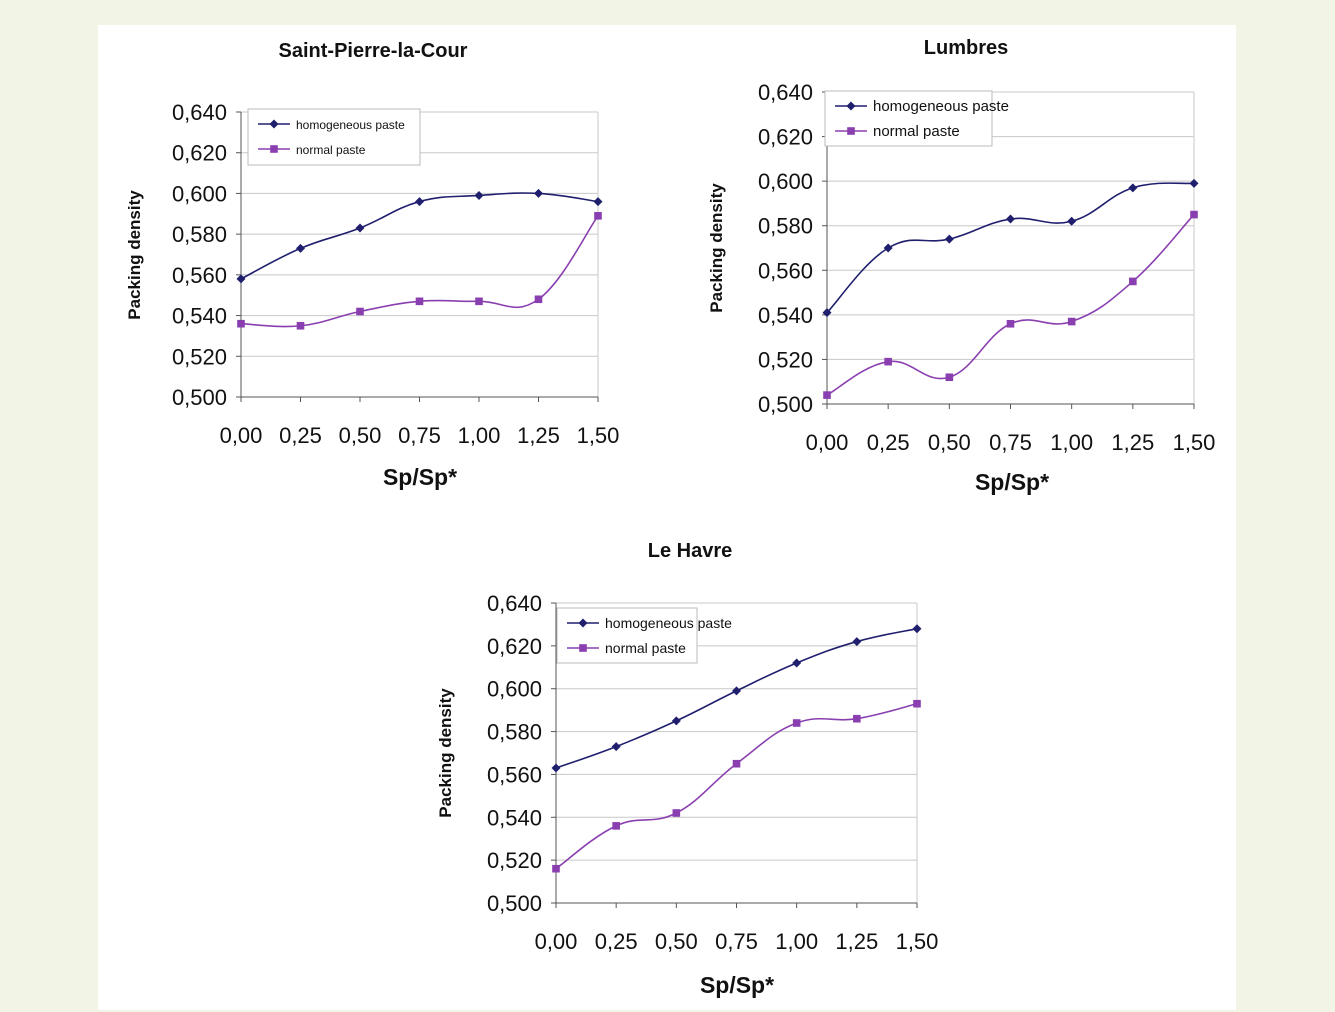  I want to click on chart-title: Le Havre, so click(690, 551).